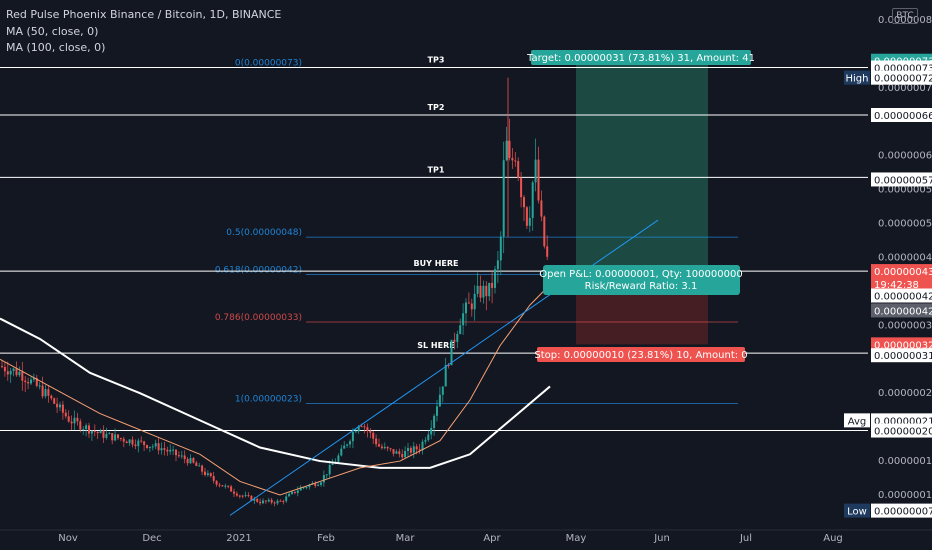 The width and height of the screenshot is (932, 550). I want to click on level-label: TP1, so click(436, 169).